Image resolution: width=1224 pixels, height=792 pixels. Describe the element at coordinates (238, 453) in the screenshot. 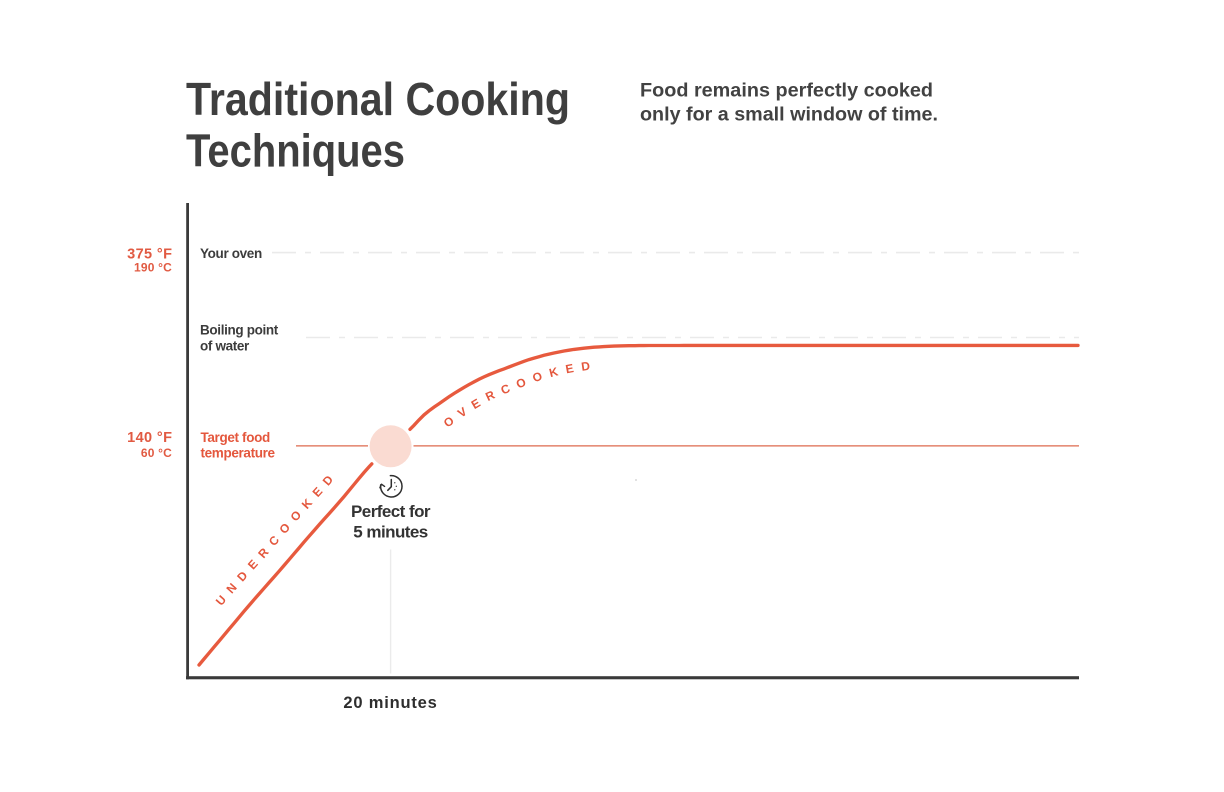

I see `svg-text: temperature` at that location.